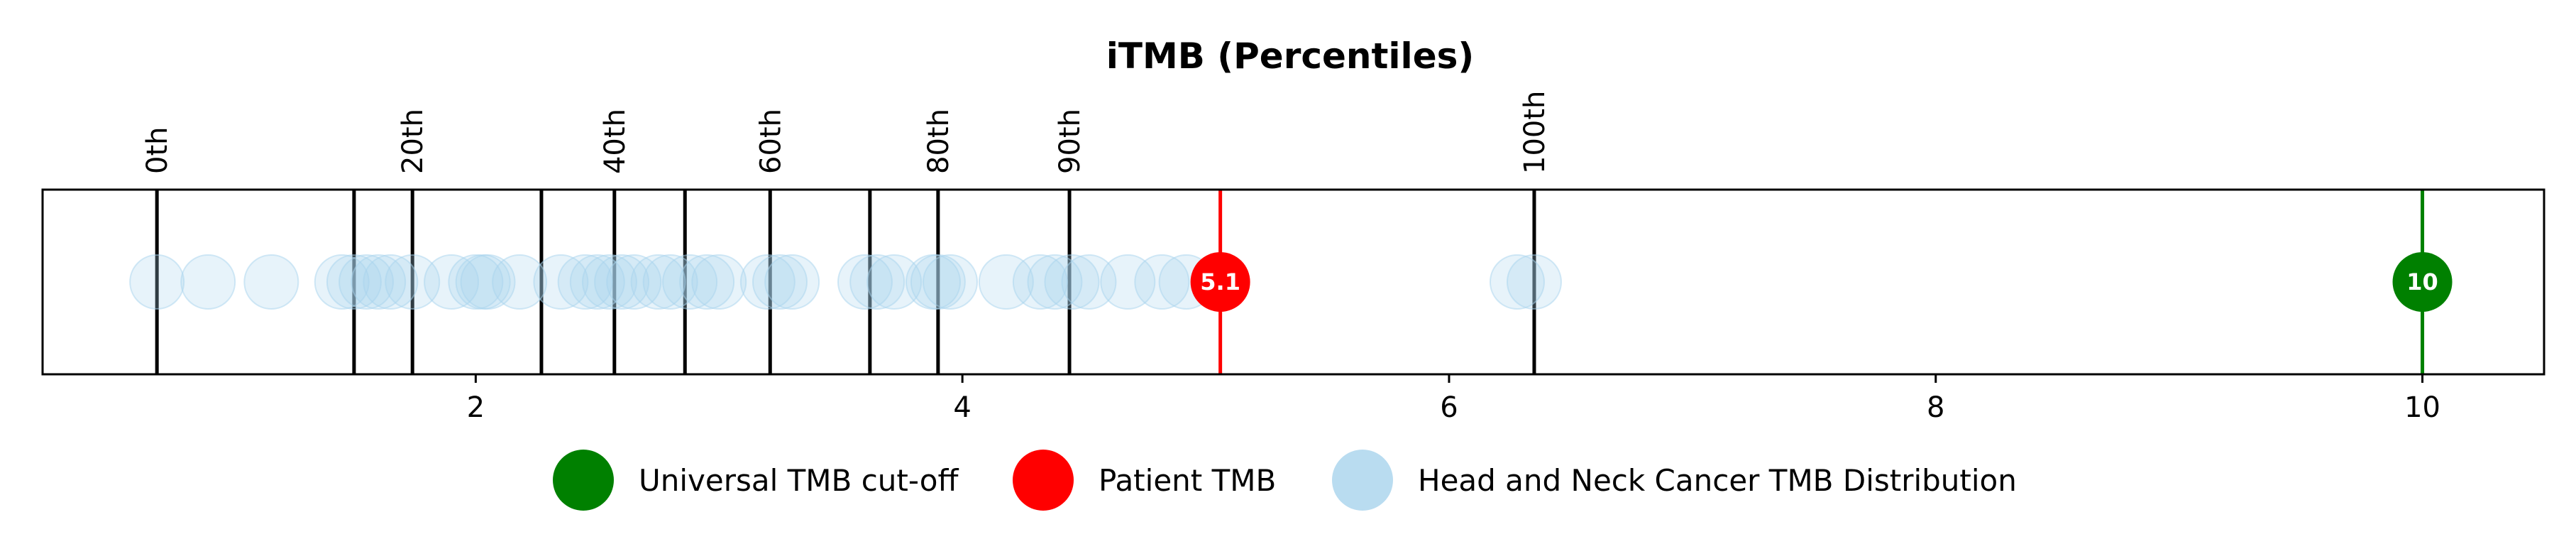 This screenshot has height=549, width=2576. Describe the element at coordinates (1070, 141) in the screenshot. I see `percentile-label: 90th` at that location.